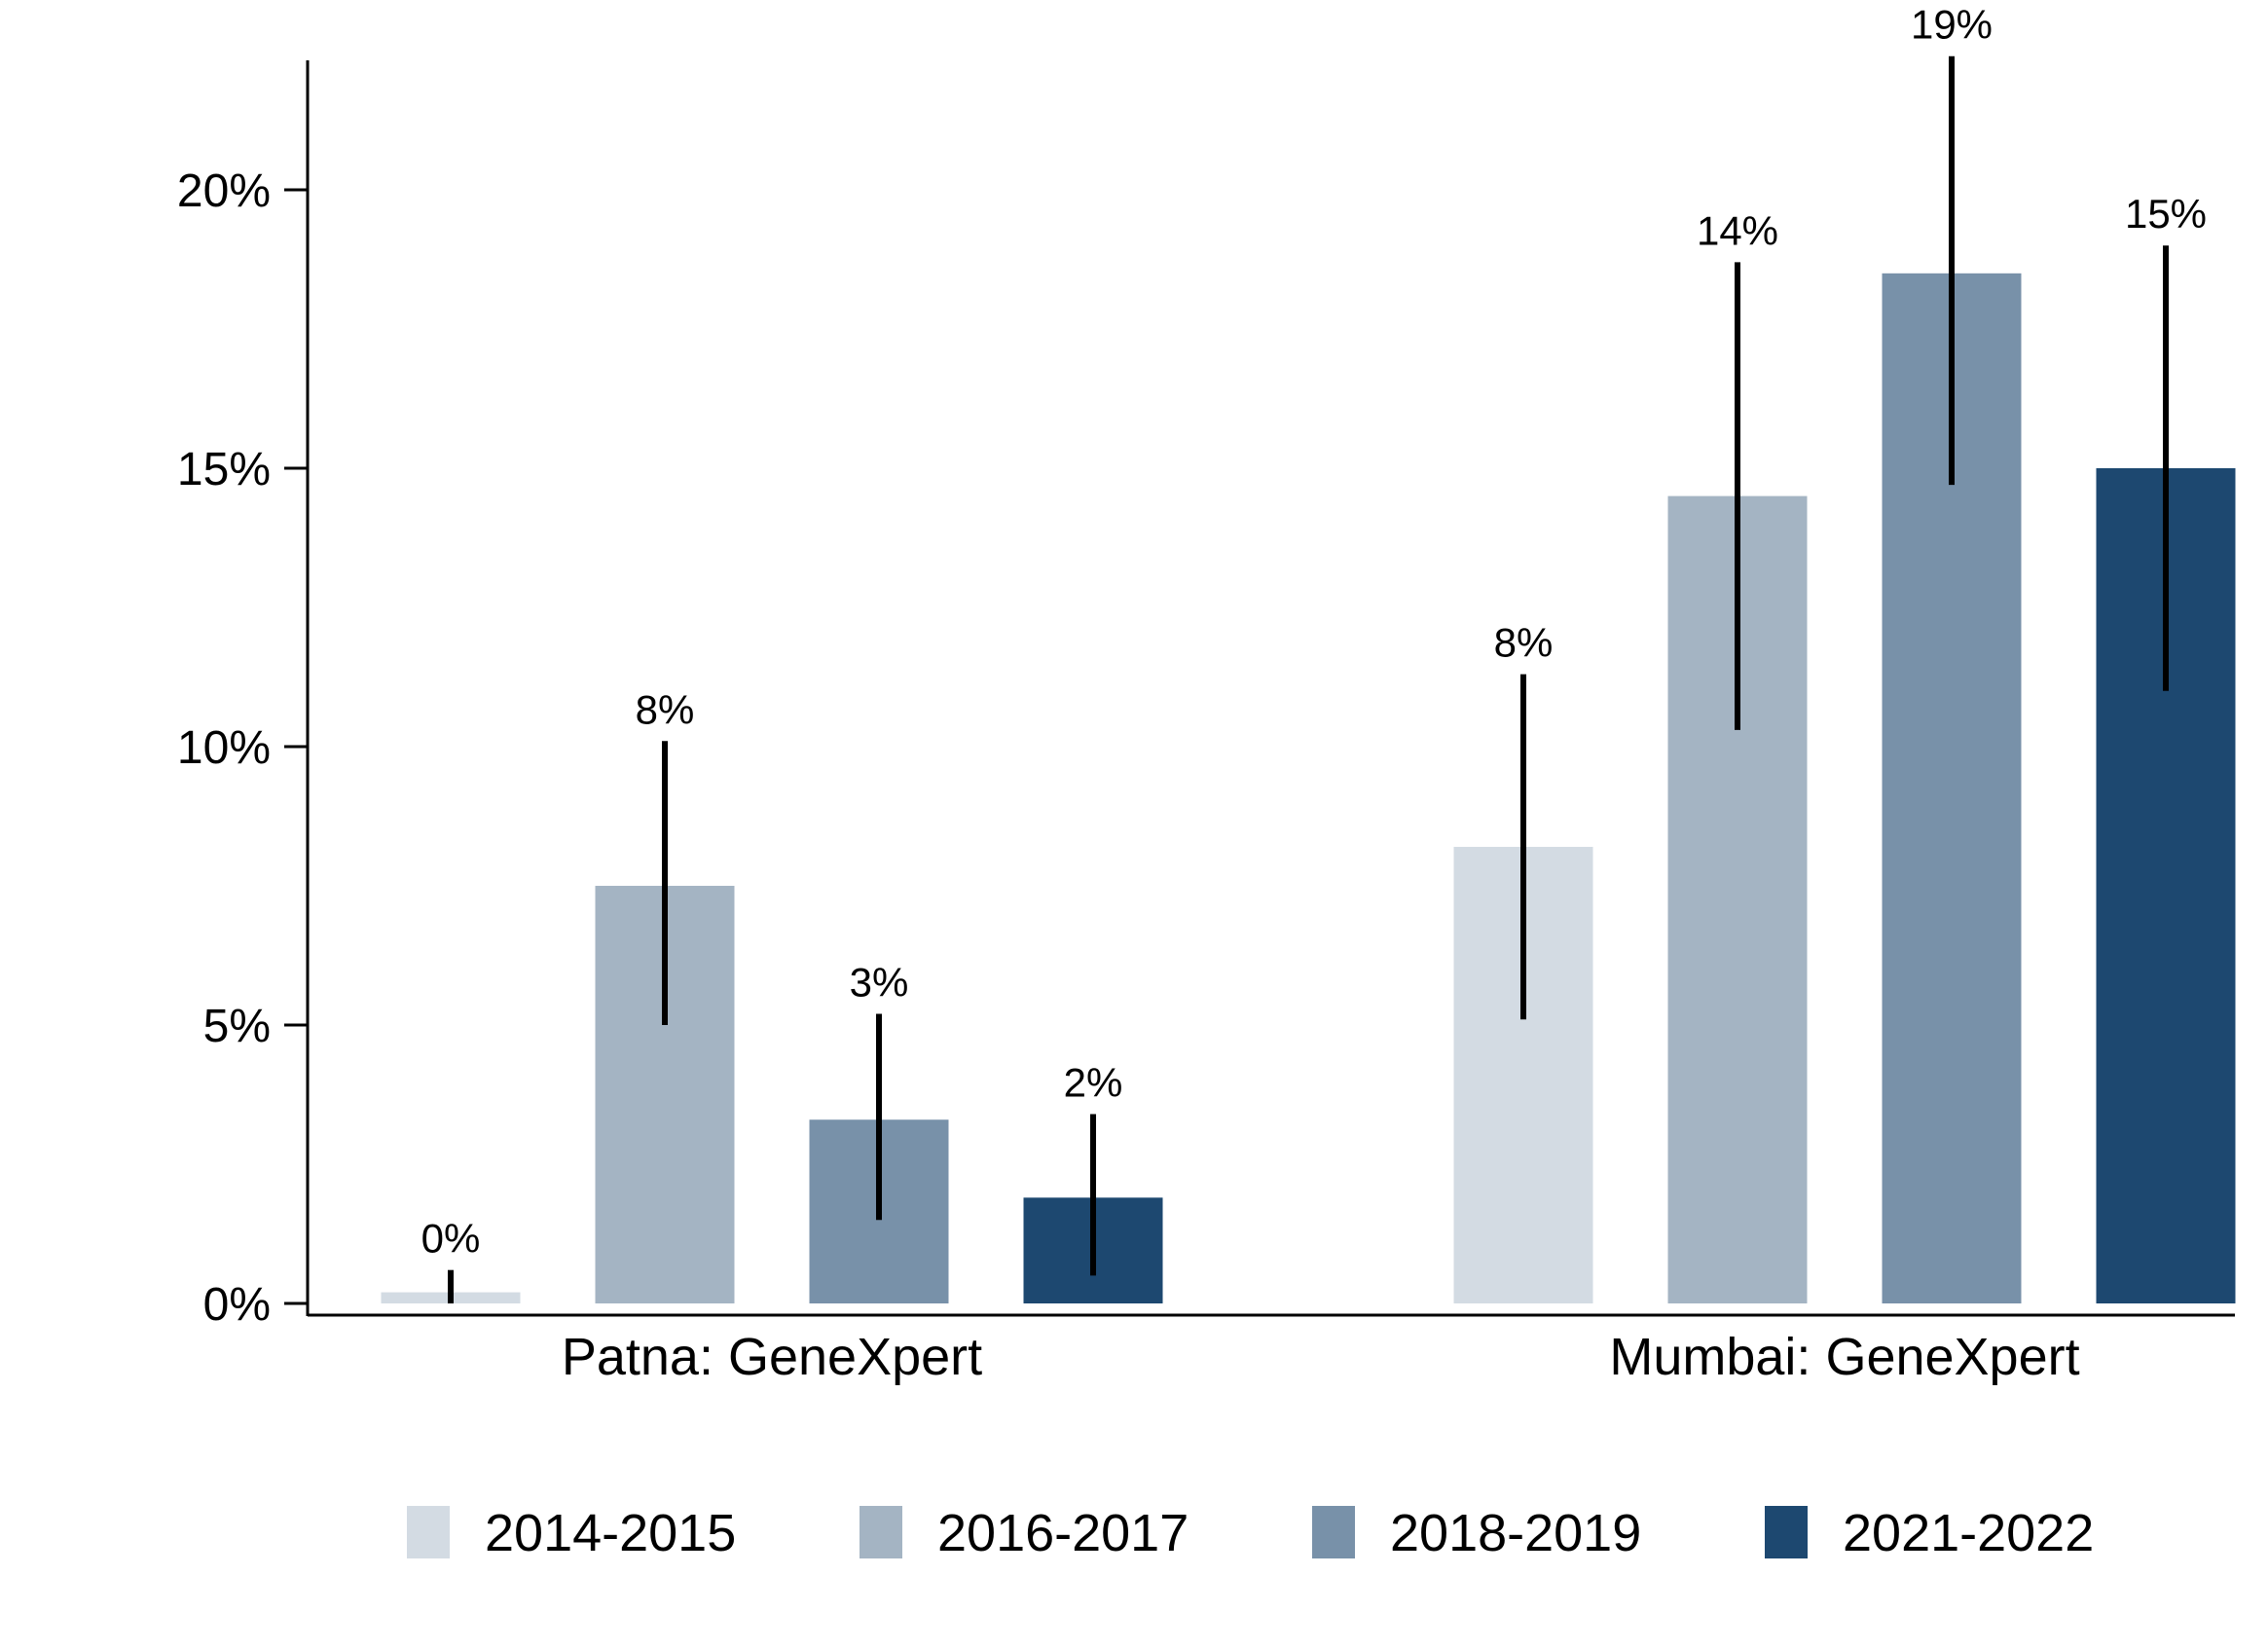  I want to click on category-labels-layer: Patna: GeneXpert Mumbai: GeneXpert, so click(1321, 1357).